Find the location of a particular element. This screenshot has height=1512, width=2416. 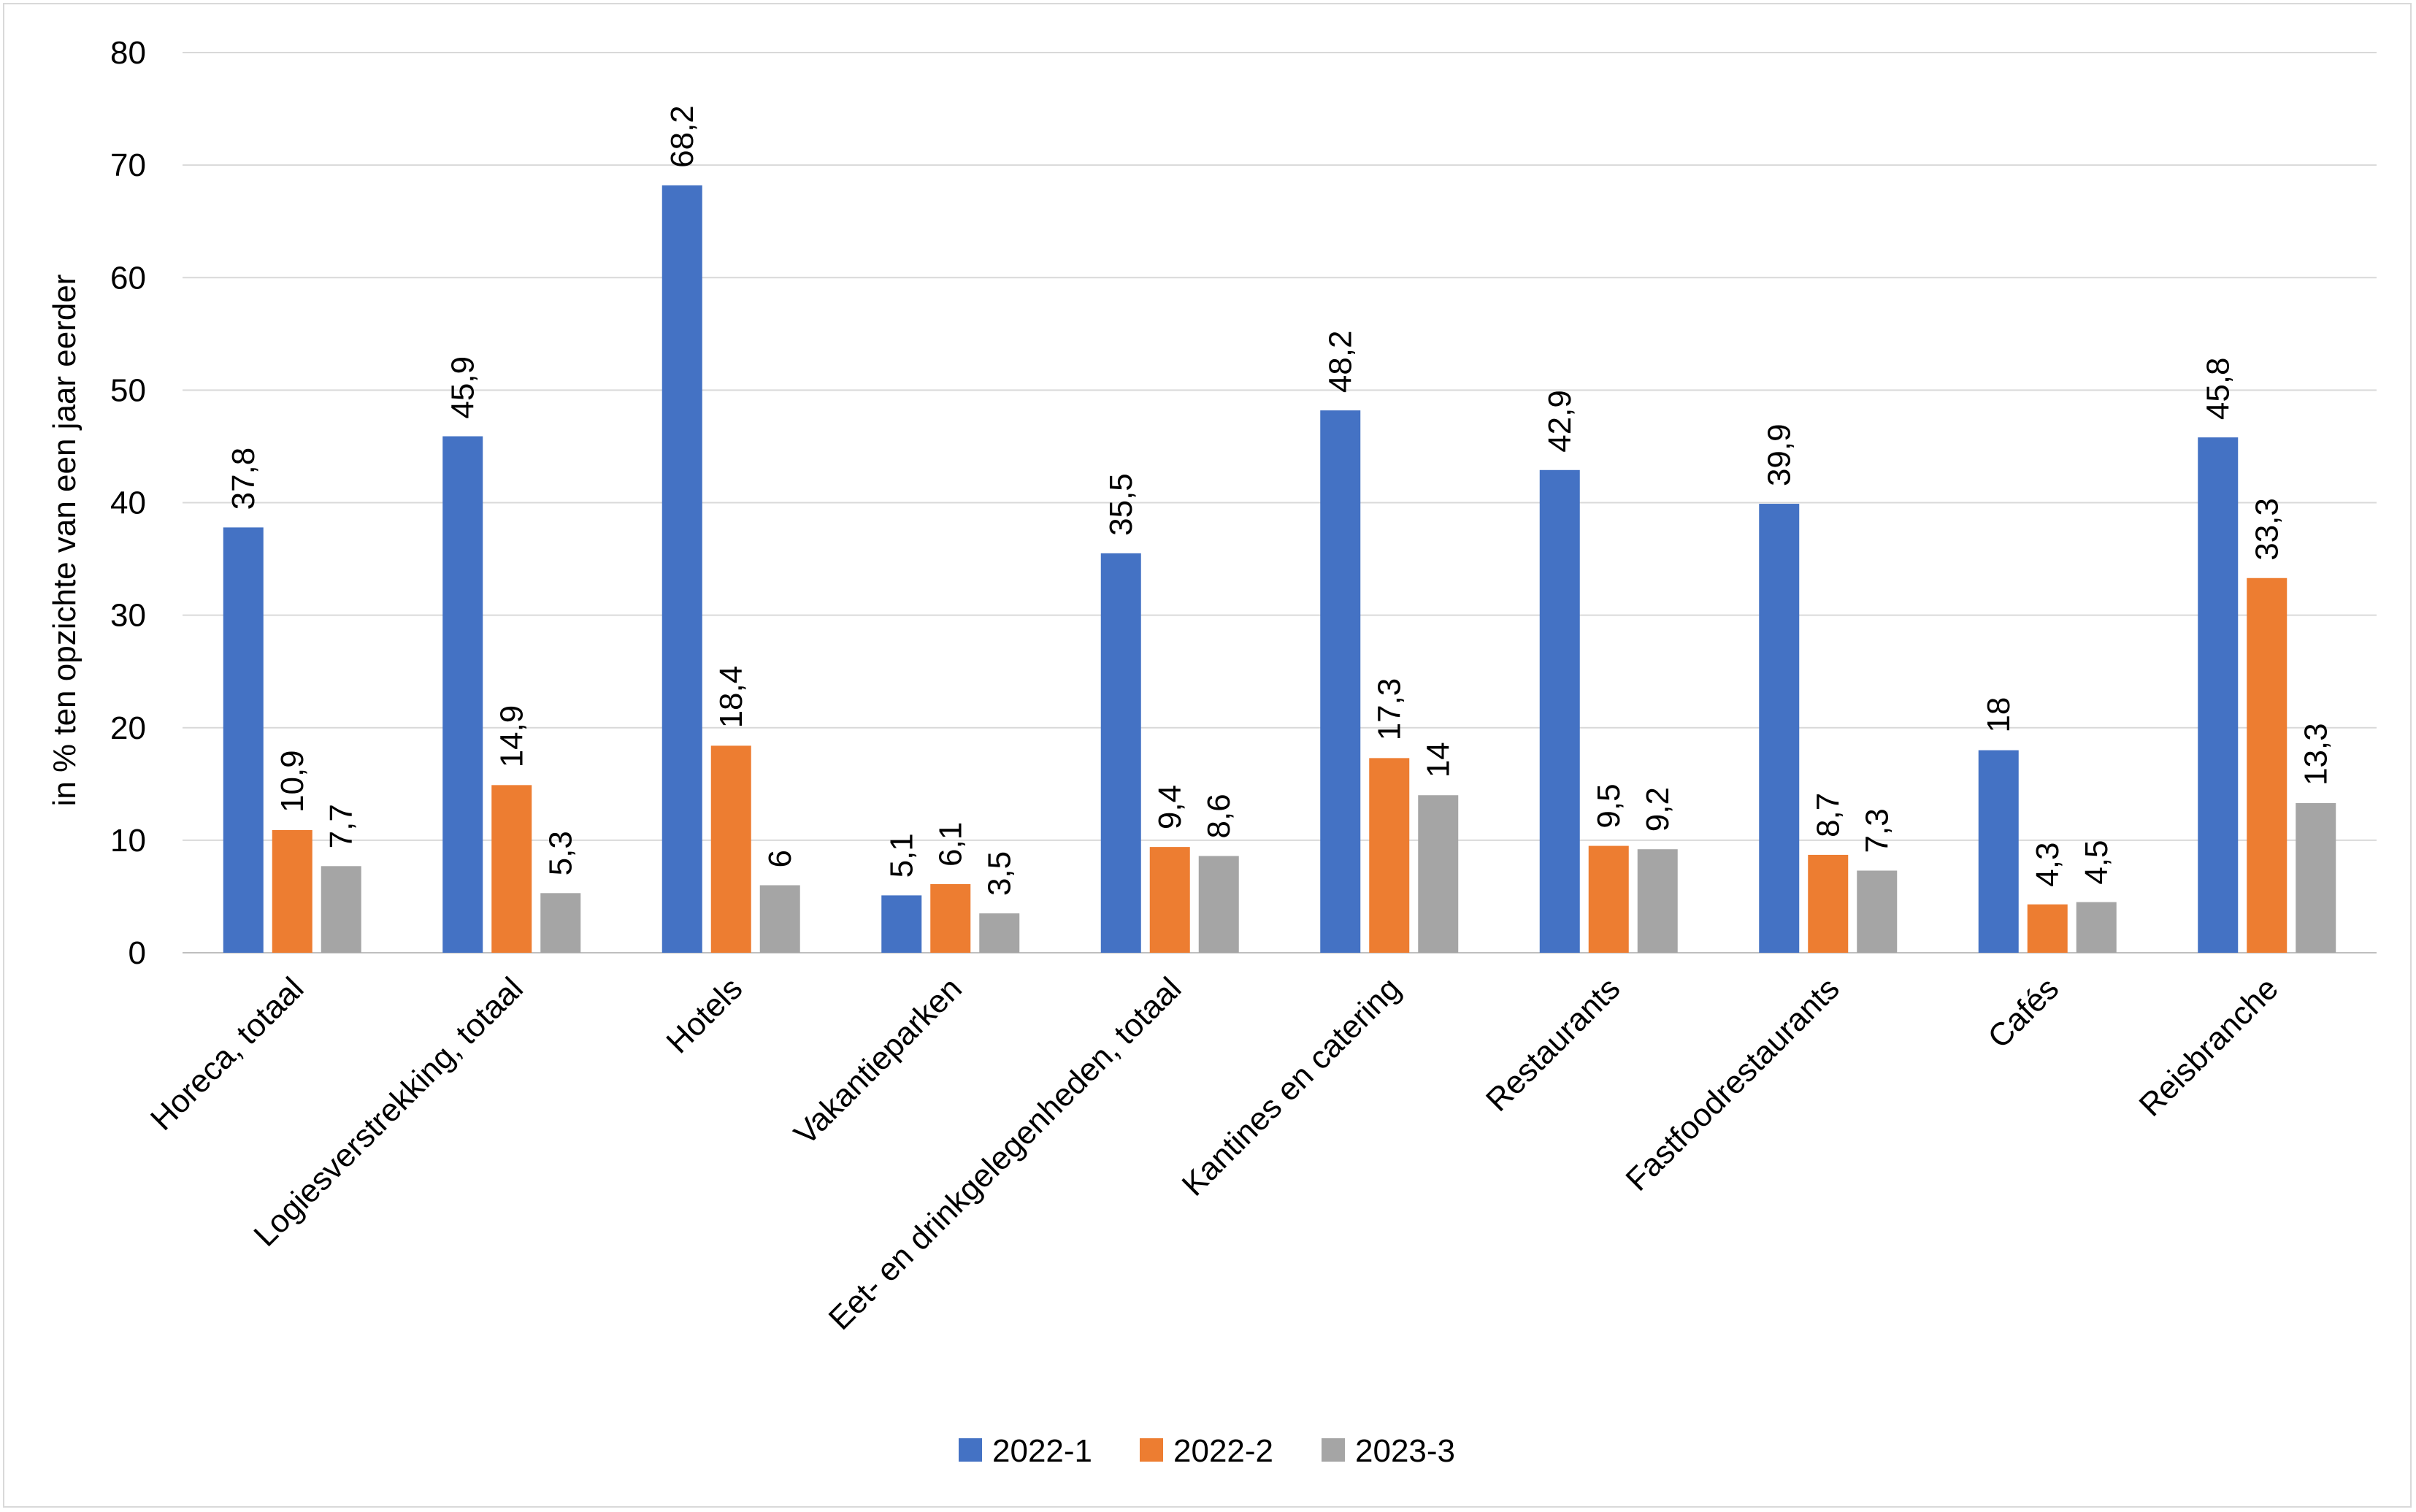

x-tick-label: Hotels is located at coordinates (704, 1015).